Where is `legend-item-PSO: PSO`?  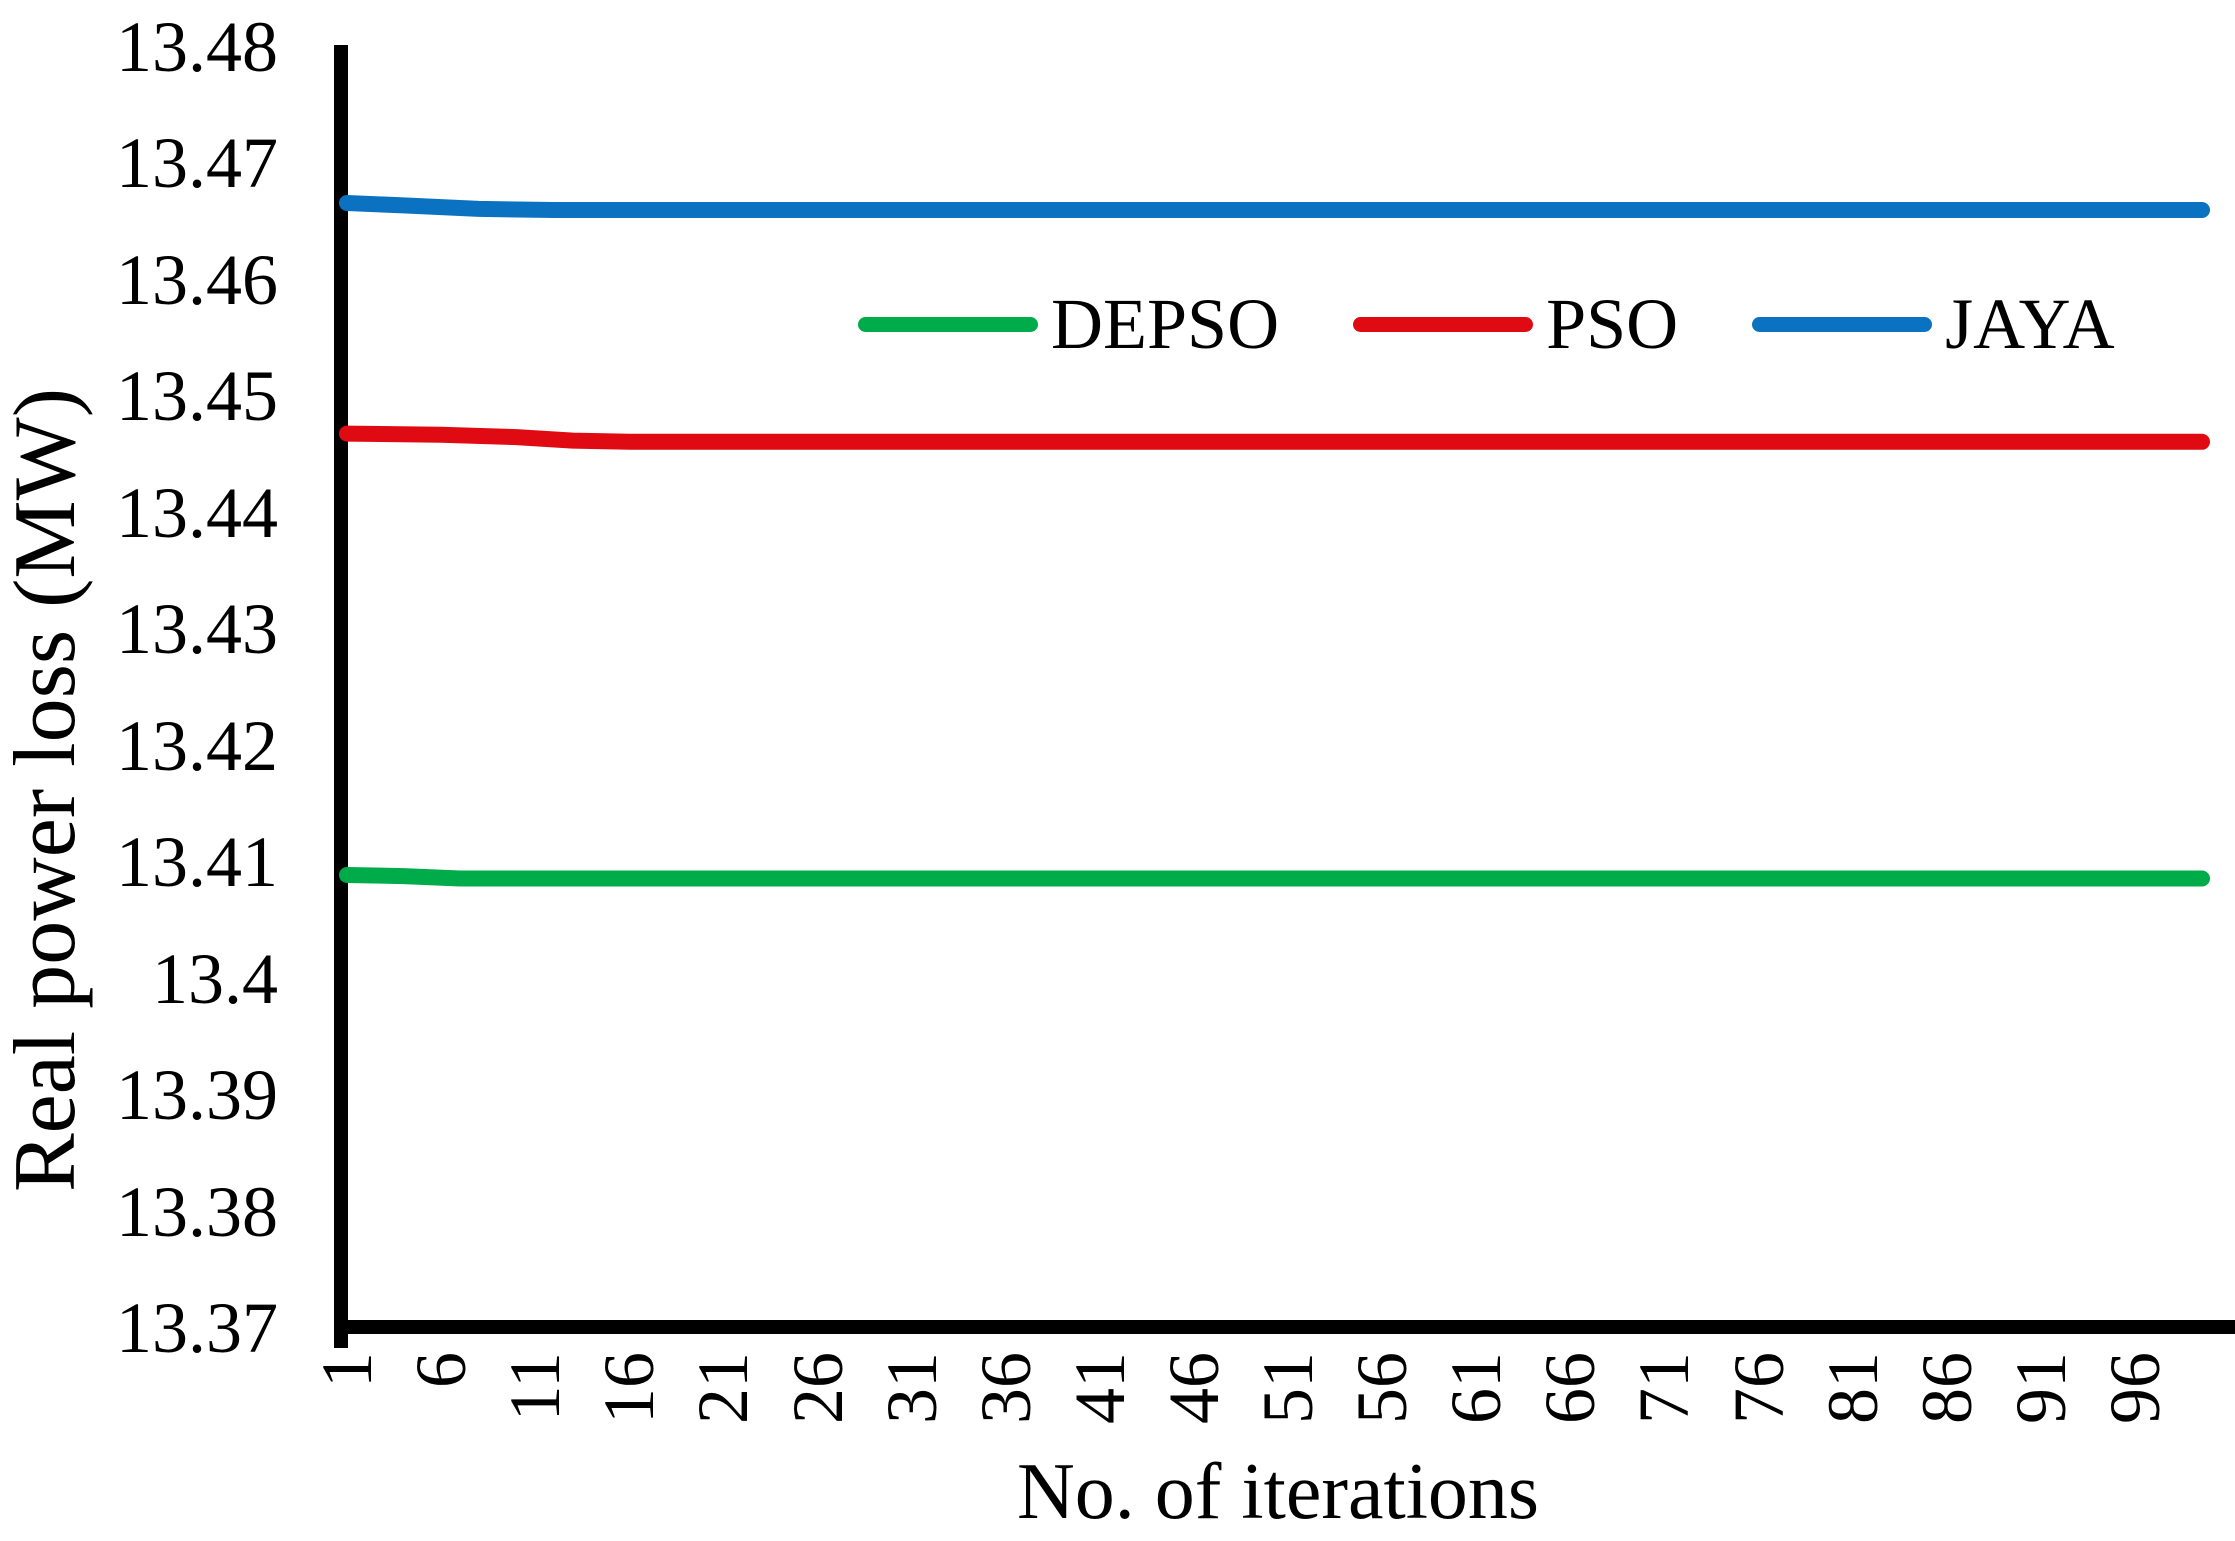
legend-item-PSO: PSO is located at coordinates (1515, 324).